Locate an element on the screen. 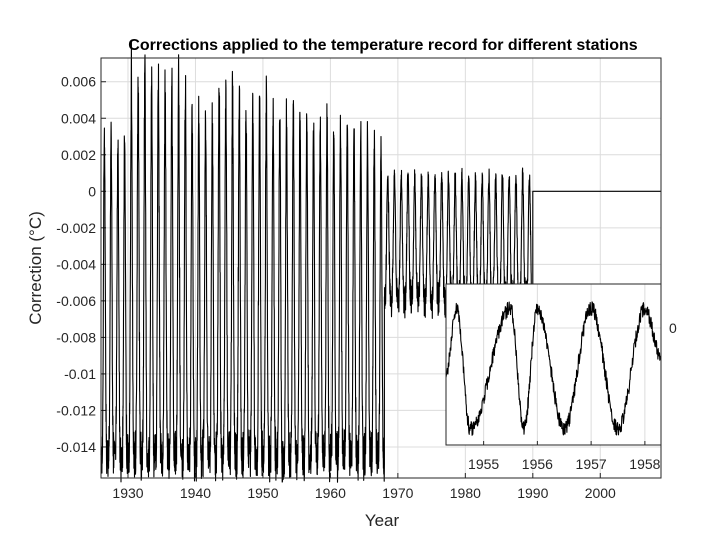 This screenshot has width=716, height=537. y-tick-label: 0.002 is located at coordinates (78, 155).